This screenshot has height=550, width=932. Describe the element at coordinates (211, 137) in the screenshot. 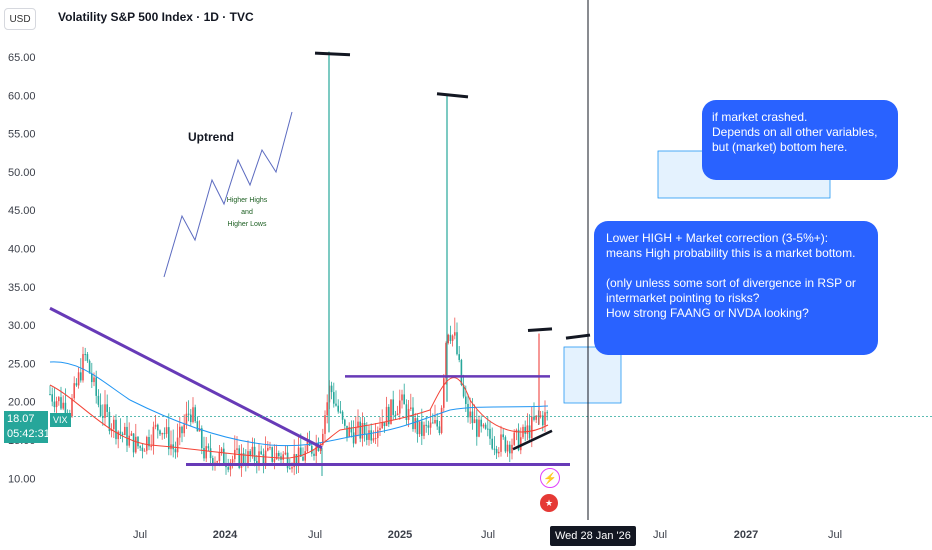

I see `uptrend-label: Uptrend` at that location.